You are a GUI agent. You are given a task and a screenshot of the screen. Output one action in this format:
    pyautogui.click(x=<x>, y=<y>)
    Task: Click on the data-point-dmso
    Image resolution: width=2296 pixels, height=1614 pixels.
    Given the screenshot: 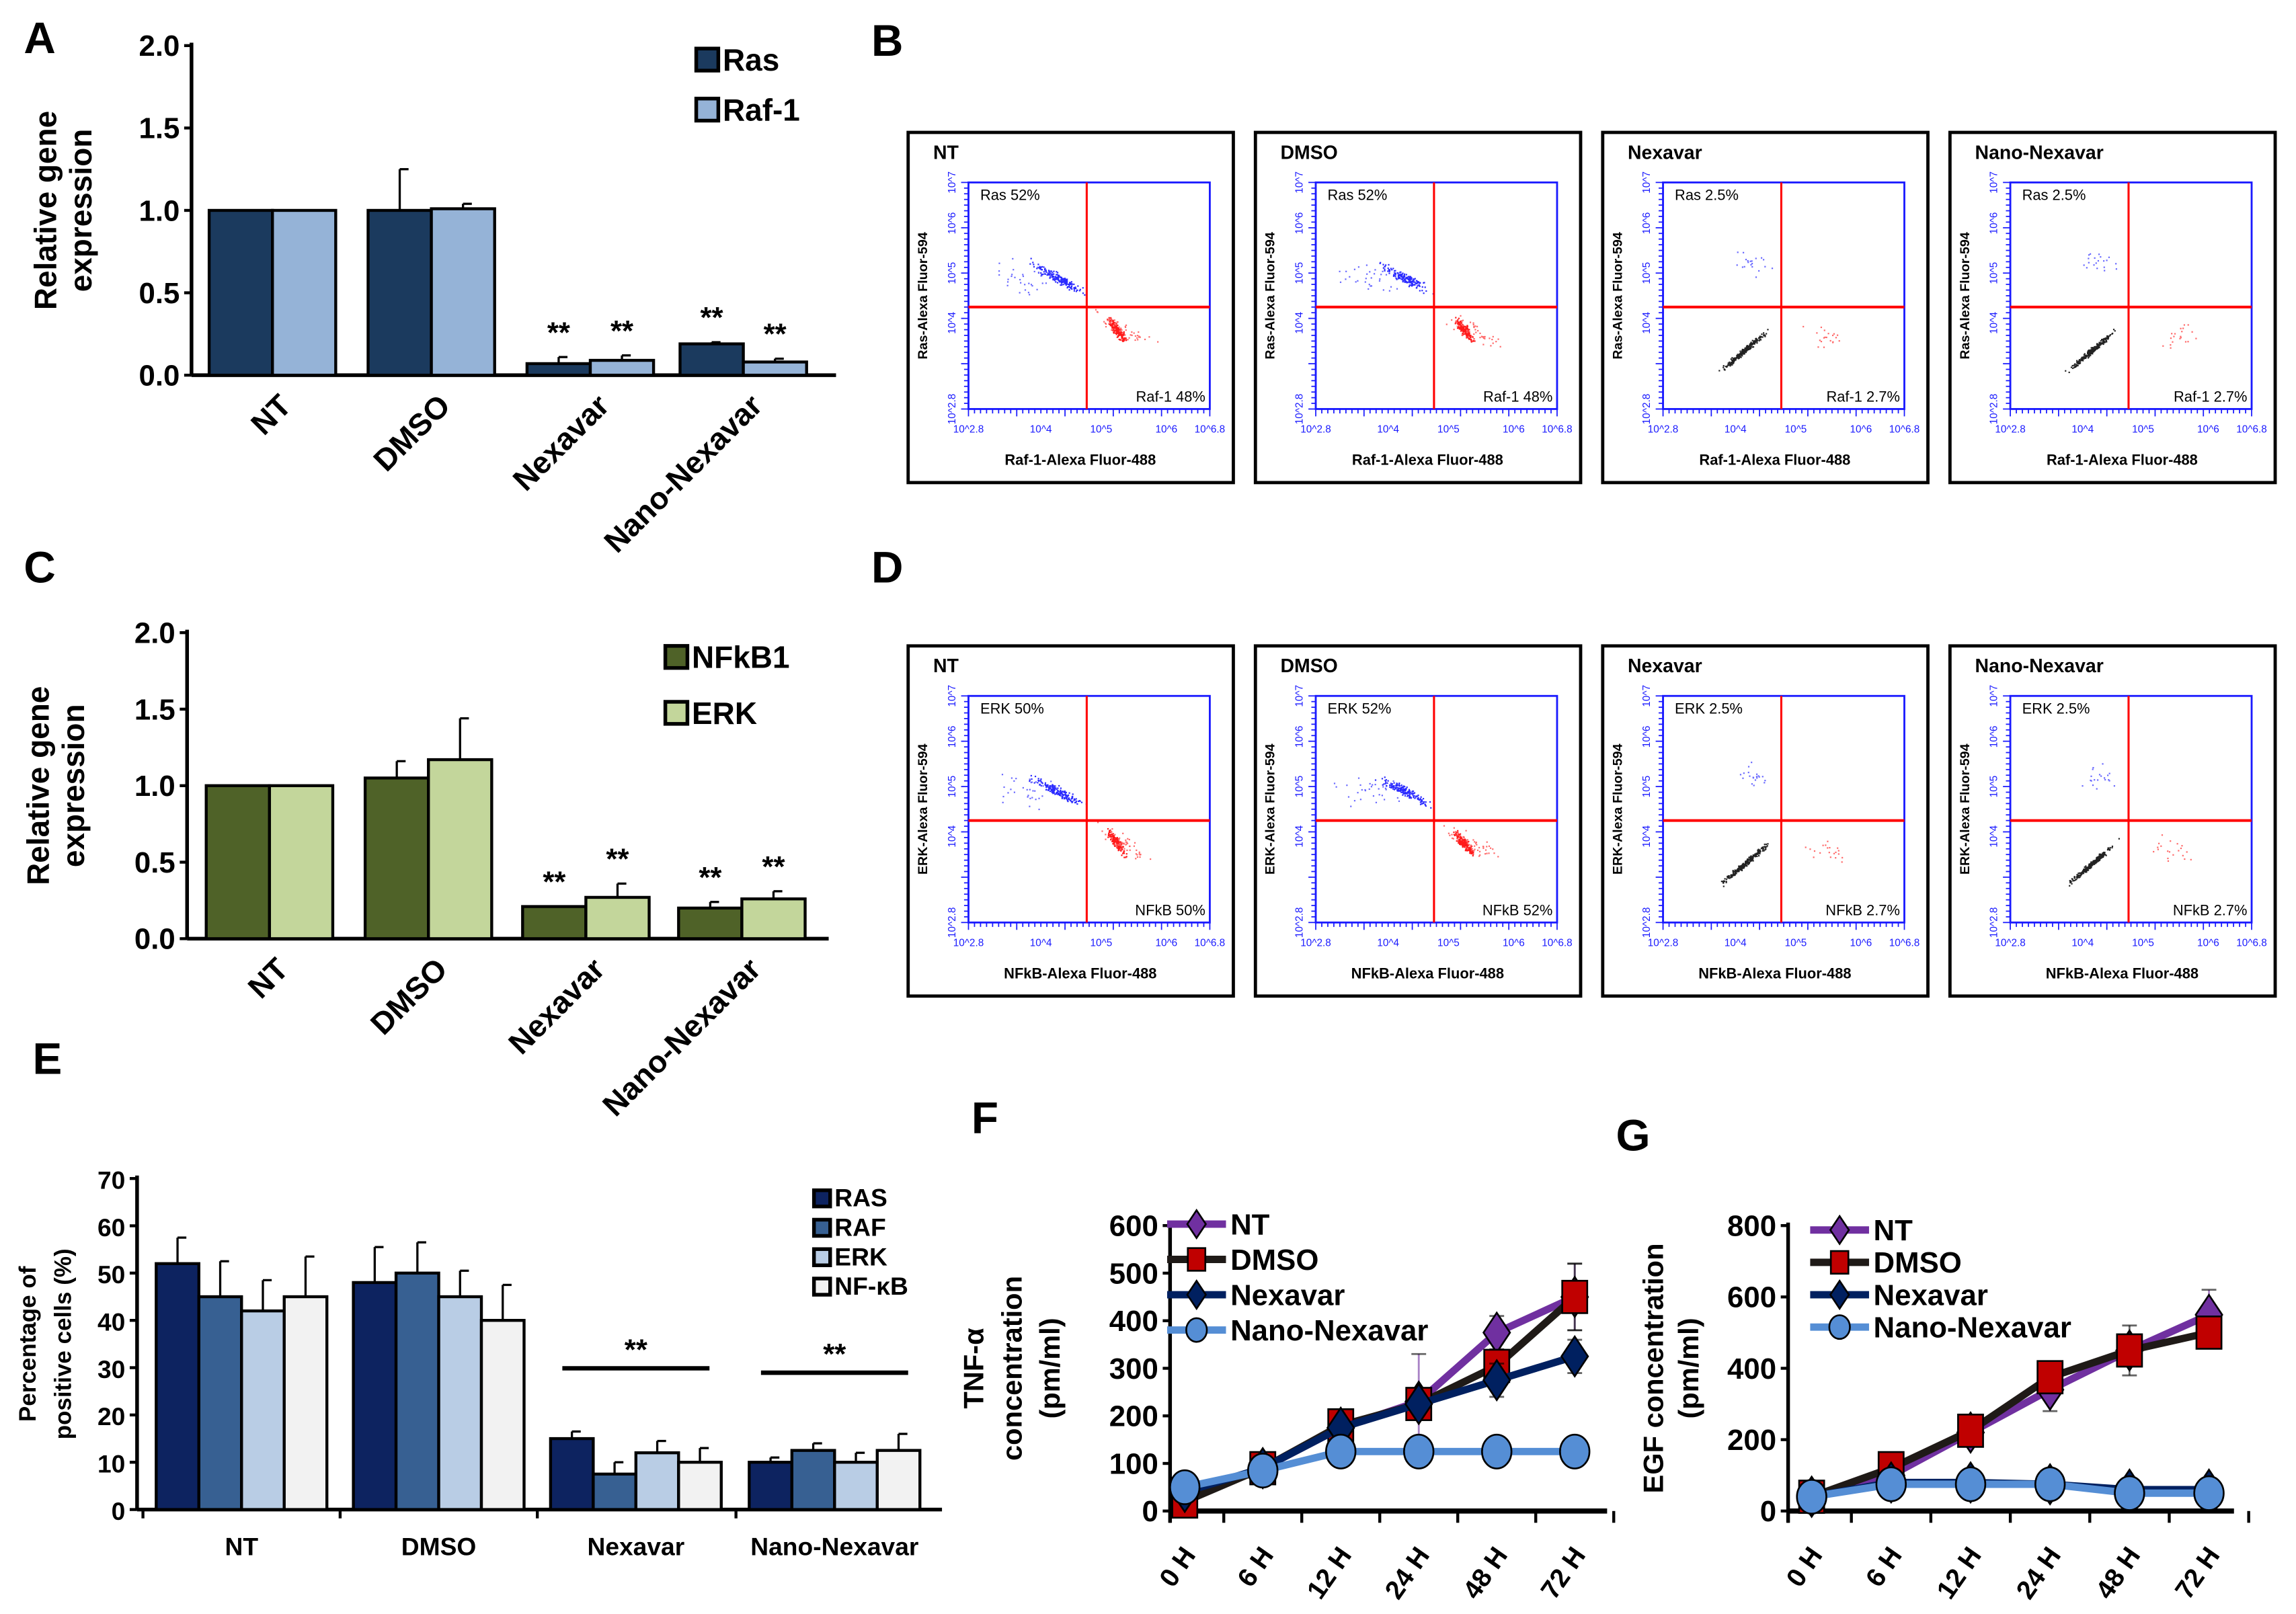 What is the action you would take?
    pyautogui.click(x=2209, y=1333)
    